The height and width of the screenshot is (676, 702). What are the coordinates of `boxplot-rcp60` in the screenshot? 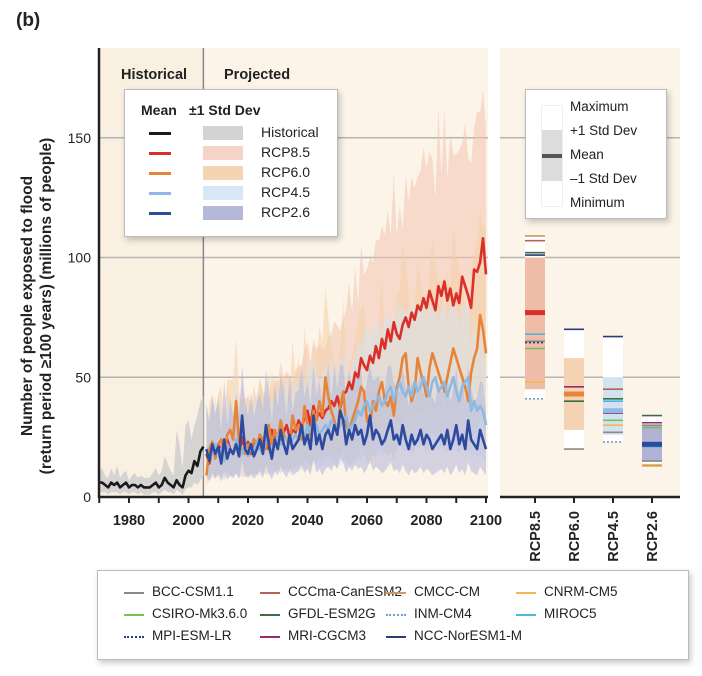 It's located at (574, 389).